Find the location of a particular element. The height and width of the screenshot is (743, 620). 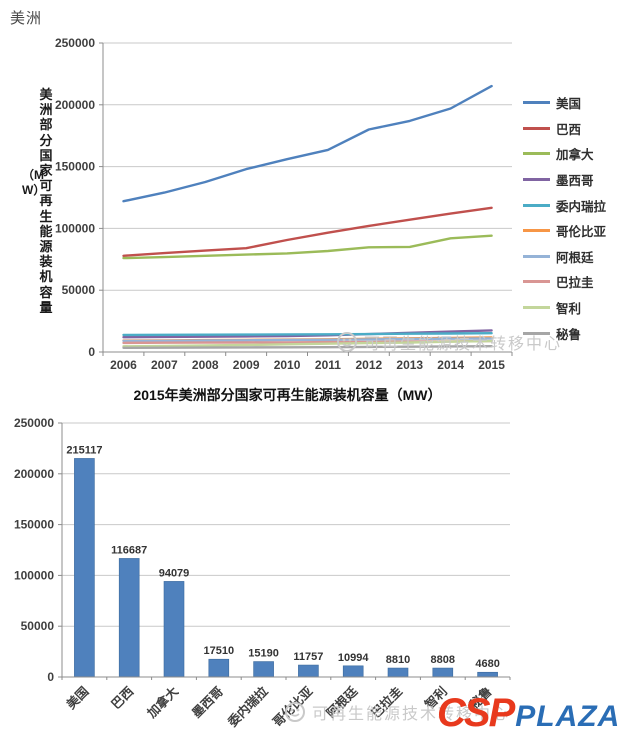

x-category-label: 巴西 is located at coordinates (123, 698).